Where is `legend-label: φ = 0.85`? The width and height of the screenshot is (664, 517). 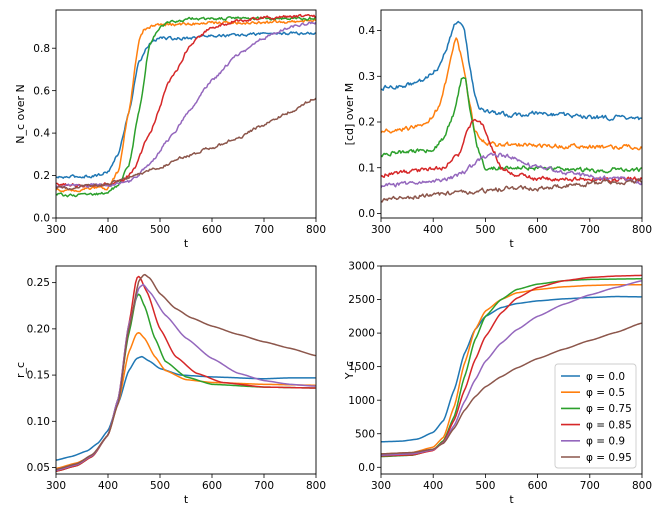 legend-label: φ = 0.85 is located at coordinates (609, 425).